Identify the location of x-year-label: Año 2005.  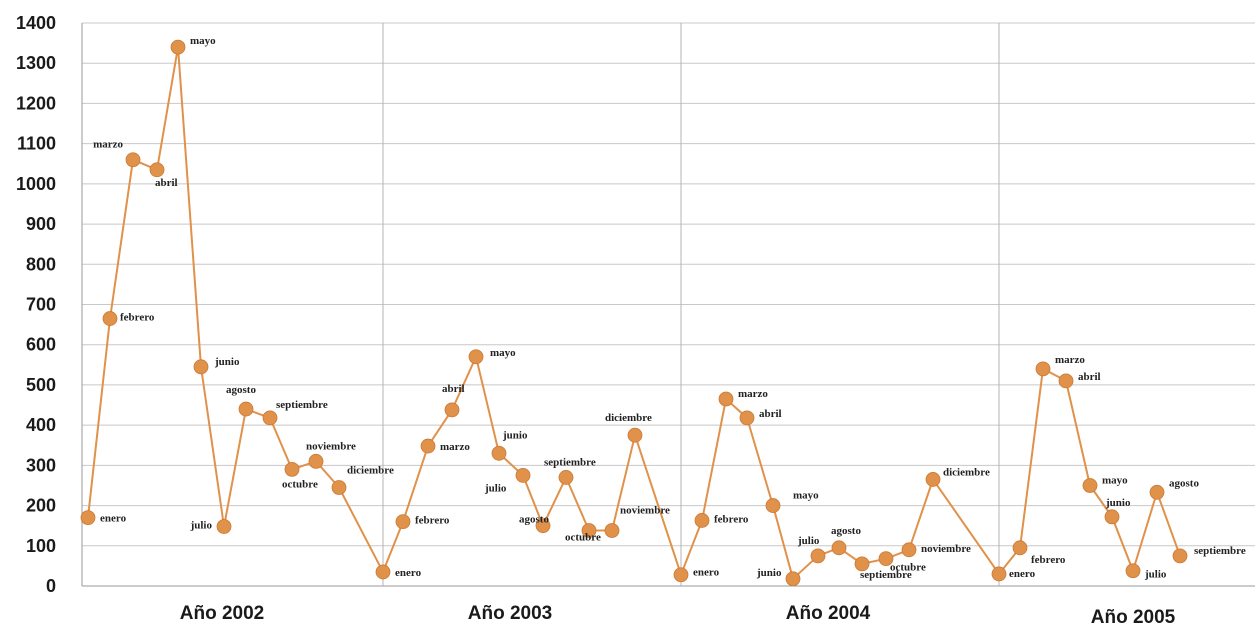
(1133, 617).